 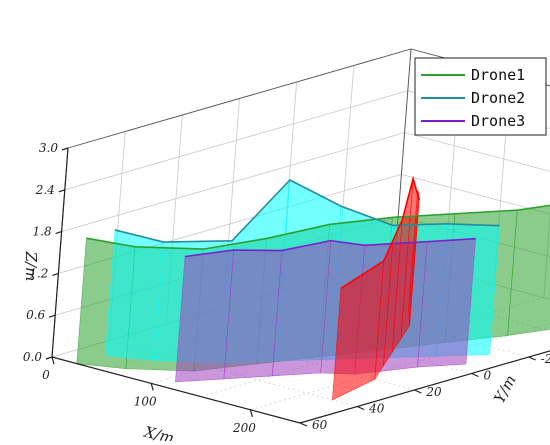 What do you see at coordinates (32, 357) in the screenshot?
I see `z-tick-label: 0.0` at bounding box center [32, 357].